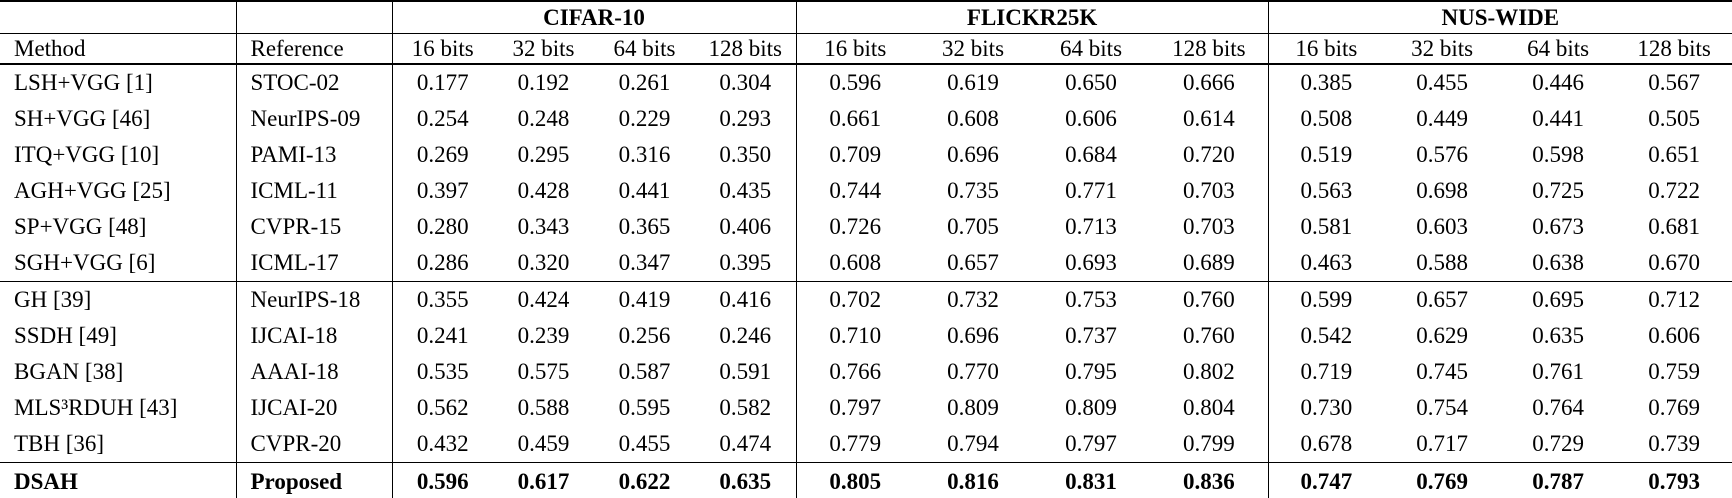 This screenshot has height=498, width=1732. Describe the element at coordinates (1442, 371) in the screenshot. I see `map-value-cell: 0.745` at that location.